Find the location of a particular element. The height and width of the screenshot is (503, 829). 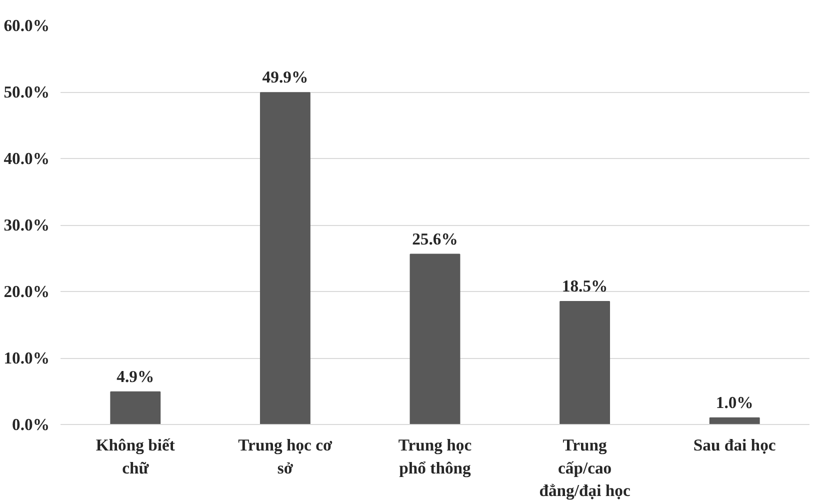

y-tick-label: 10.0% is located at coordinates (27, 358).